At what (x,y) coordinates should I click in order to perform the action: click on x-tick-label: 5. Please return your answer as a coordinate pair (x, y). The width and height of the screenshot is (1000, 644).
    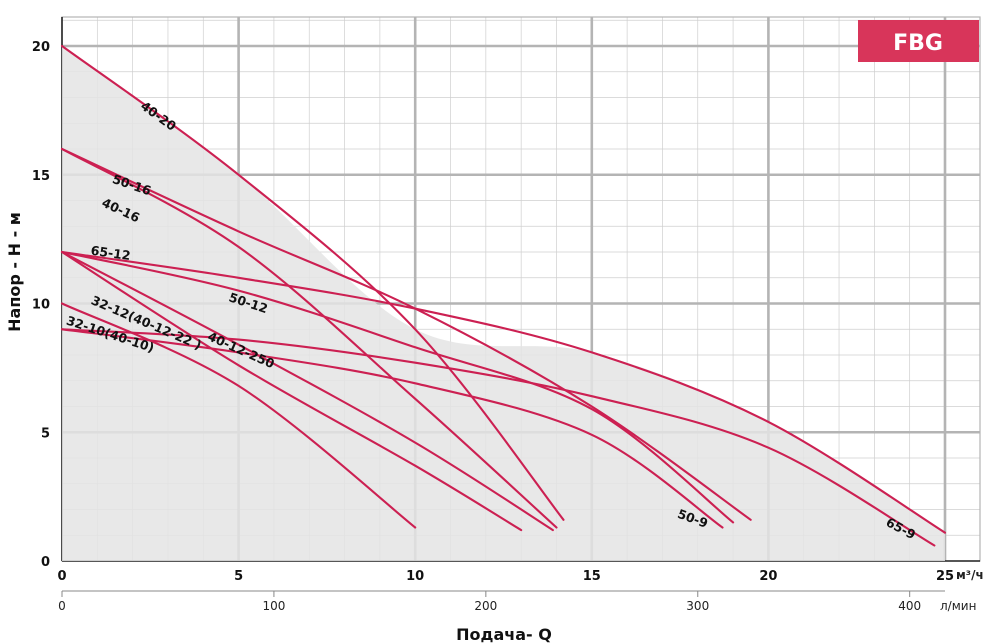
    Looking at the image, I should click on (238, 576).